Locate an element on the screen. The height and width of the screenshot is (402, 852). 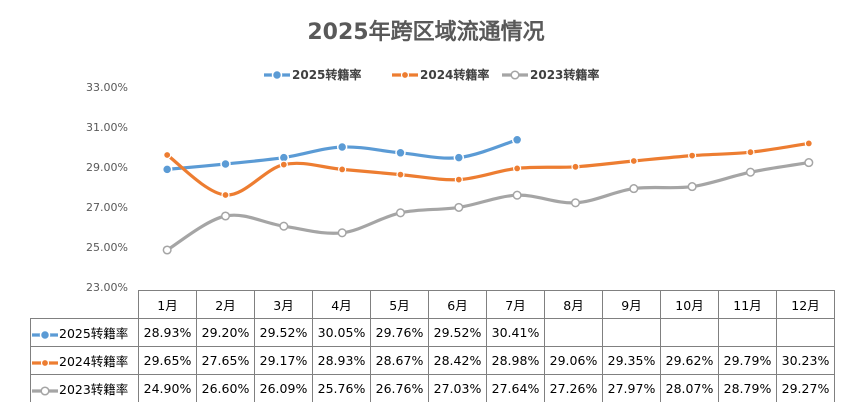
x-tick-label: 7月 is located at coordinates (515, 304).